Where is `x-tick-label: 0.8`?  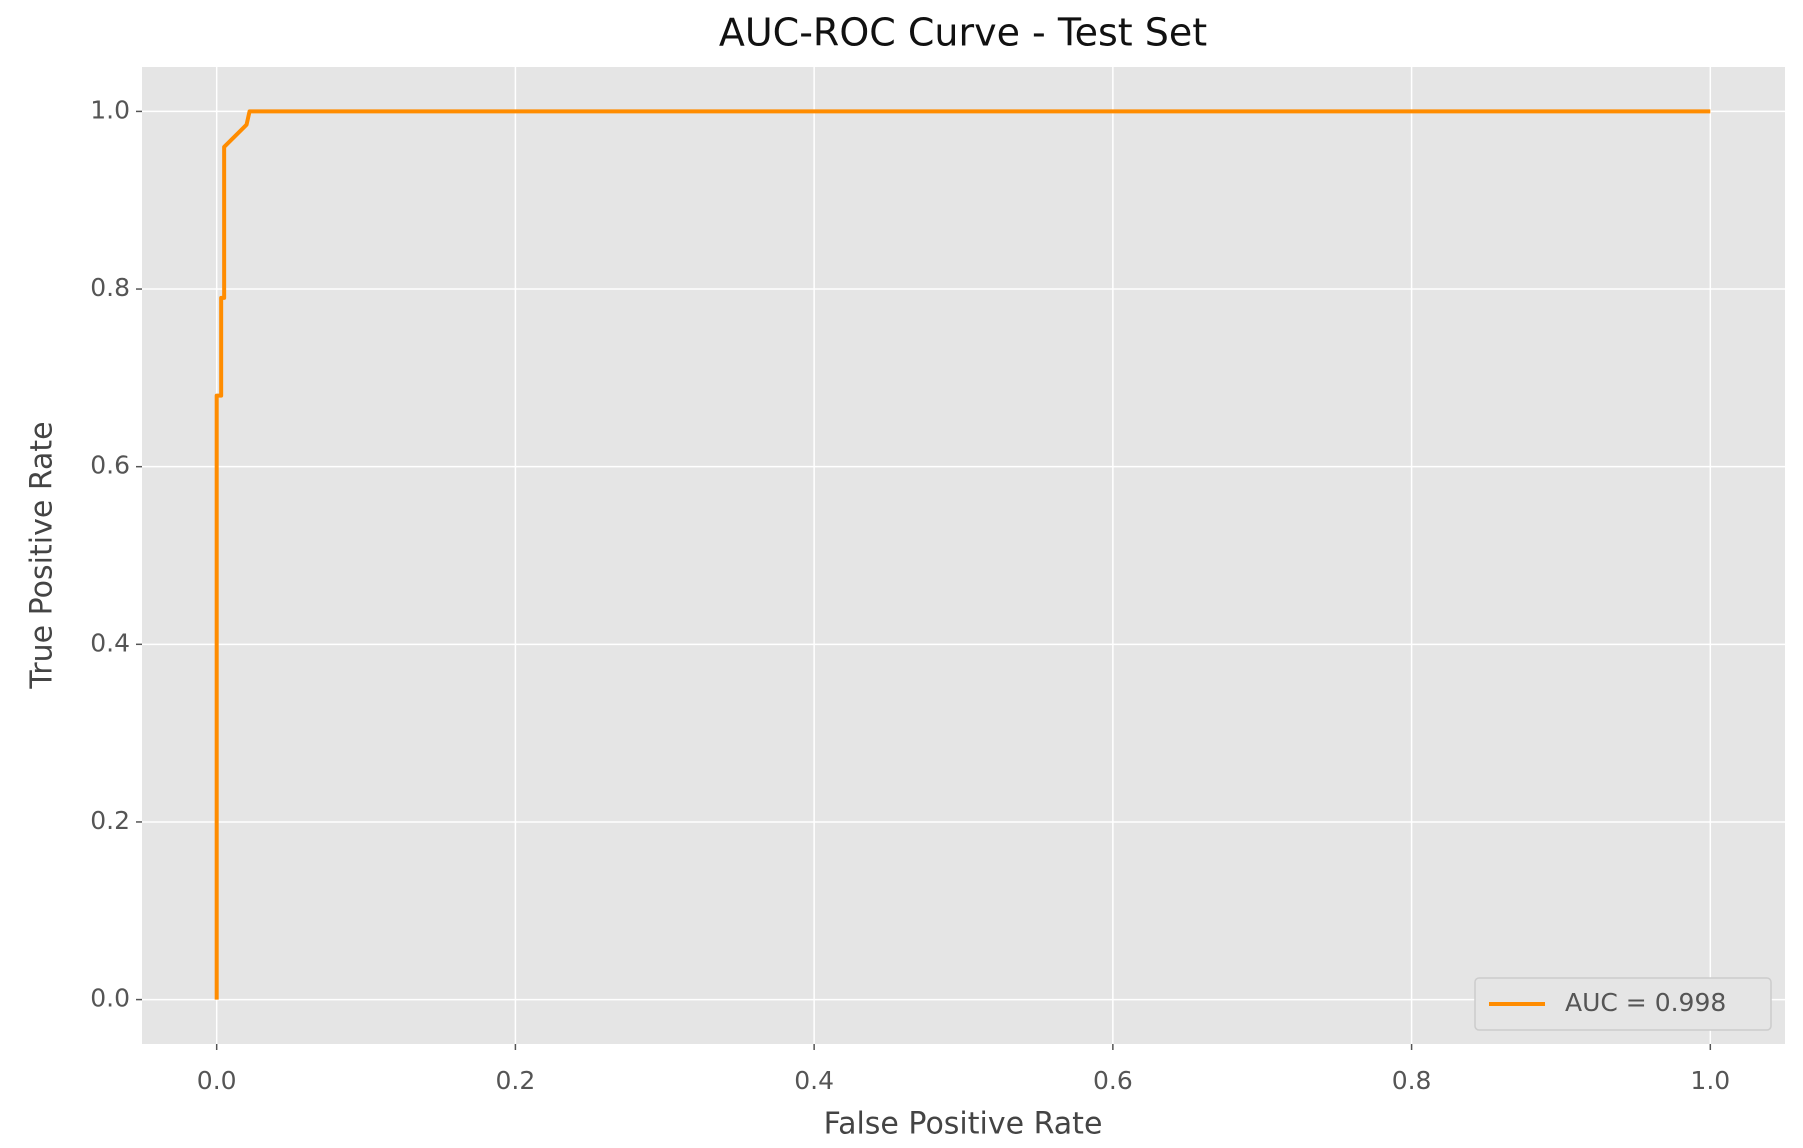
x-tick-label: 0.8 is located at coordinates (1412, 1080).